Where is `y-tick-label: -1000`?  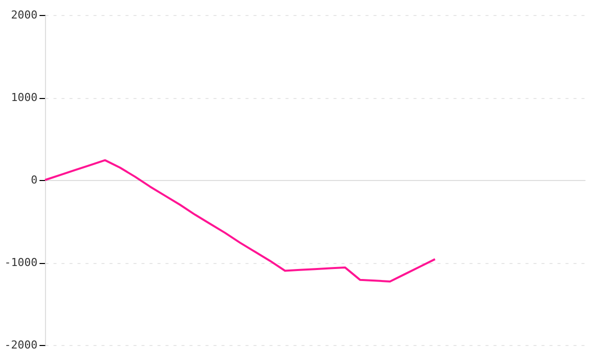 y-tick-label: -1000 is located at coordinates (21, 262).